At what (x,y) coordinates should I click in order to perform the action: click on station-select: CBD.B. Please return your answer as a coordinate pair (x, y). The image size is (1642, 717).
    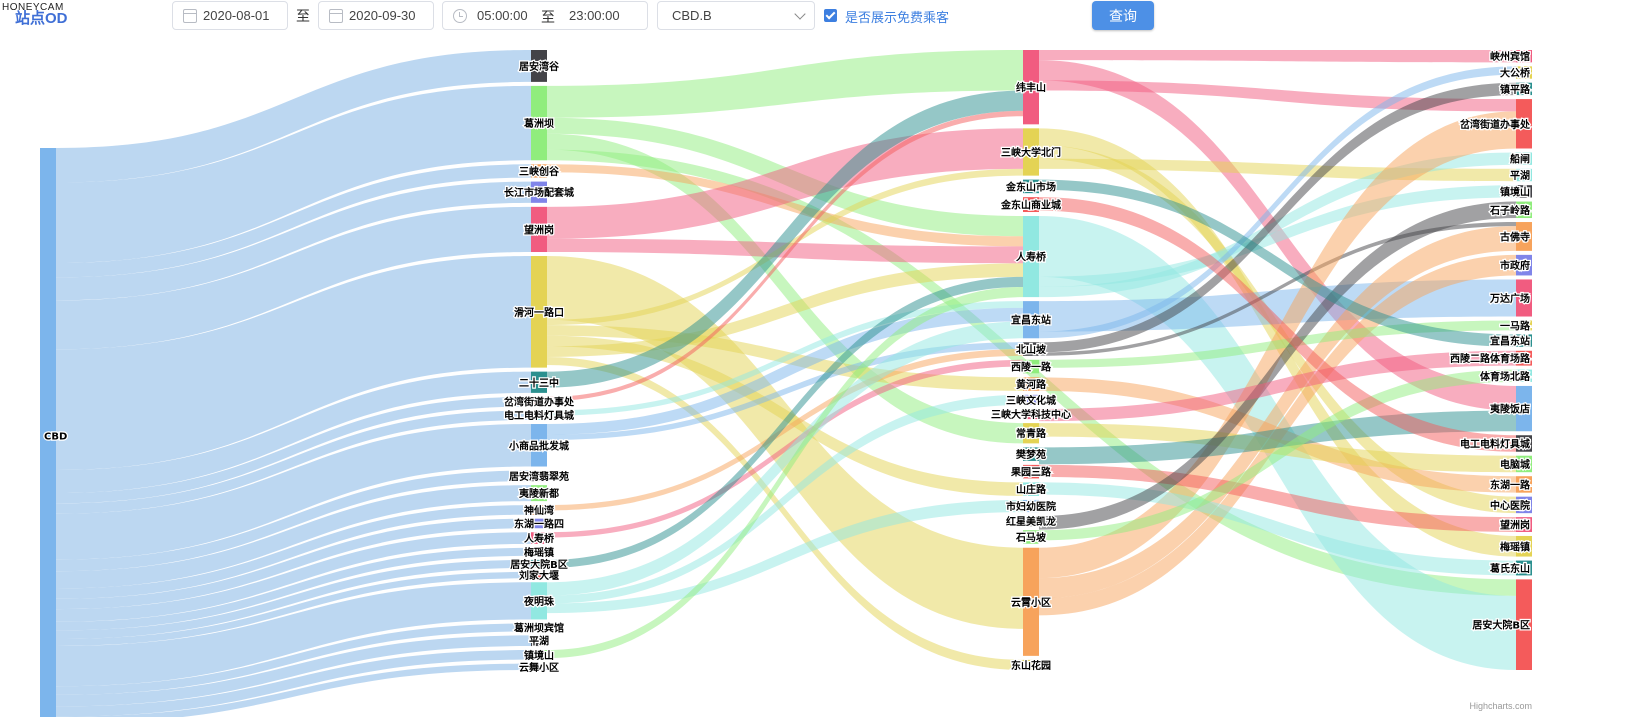
    Looking at the image, I should click on (736, 15).